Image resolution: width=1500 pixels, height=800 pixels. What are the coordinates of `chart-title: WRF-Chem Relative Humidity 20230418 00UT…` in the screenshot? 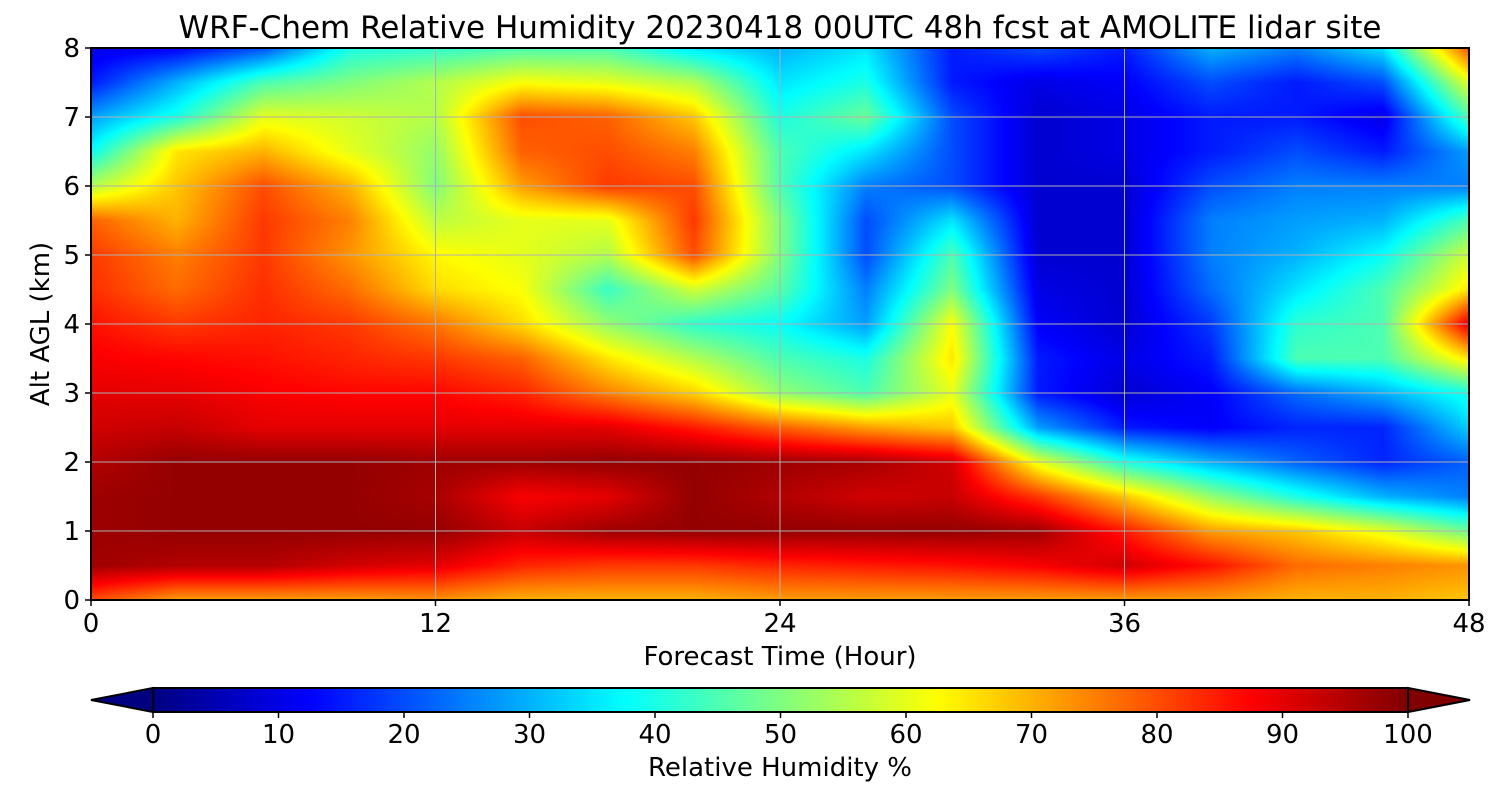 It's located at (779, 28).